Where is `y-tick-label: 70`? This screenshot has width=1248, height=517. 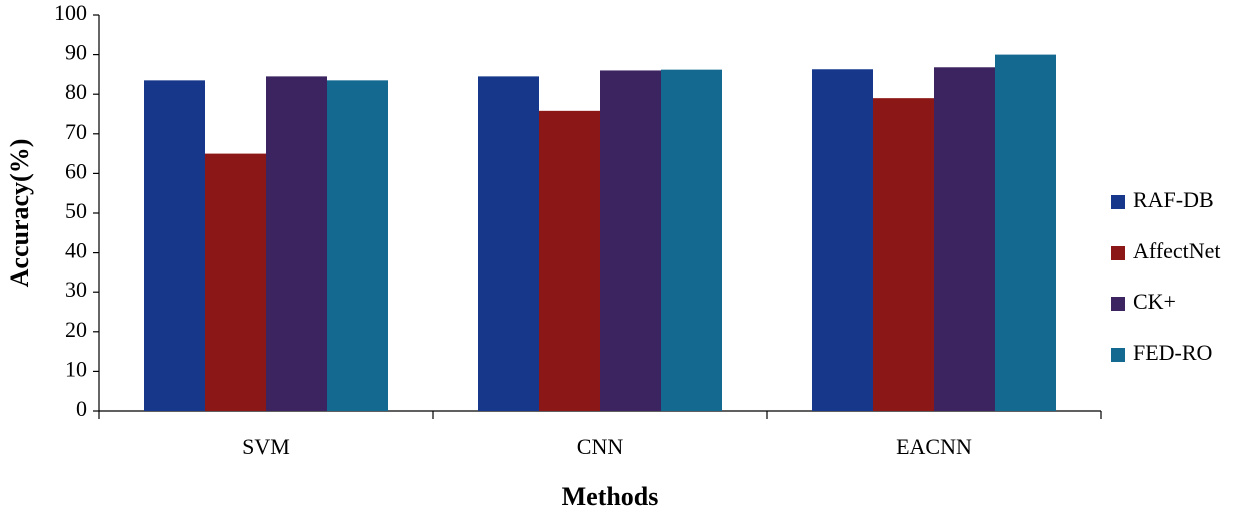
y-tick-label: 70 is located at coordinates (76, 131).